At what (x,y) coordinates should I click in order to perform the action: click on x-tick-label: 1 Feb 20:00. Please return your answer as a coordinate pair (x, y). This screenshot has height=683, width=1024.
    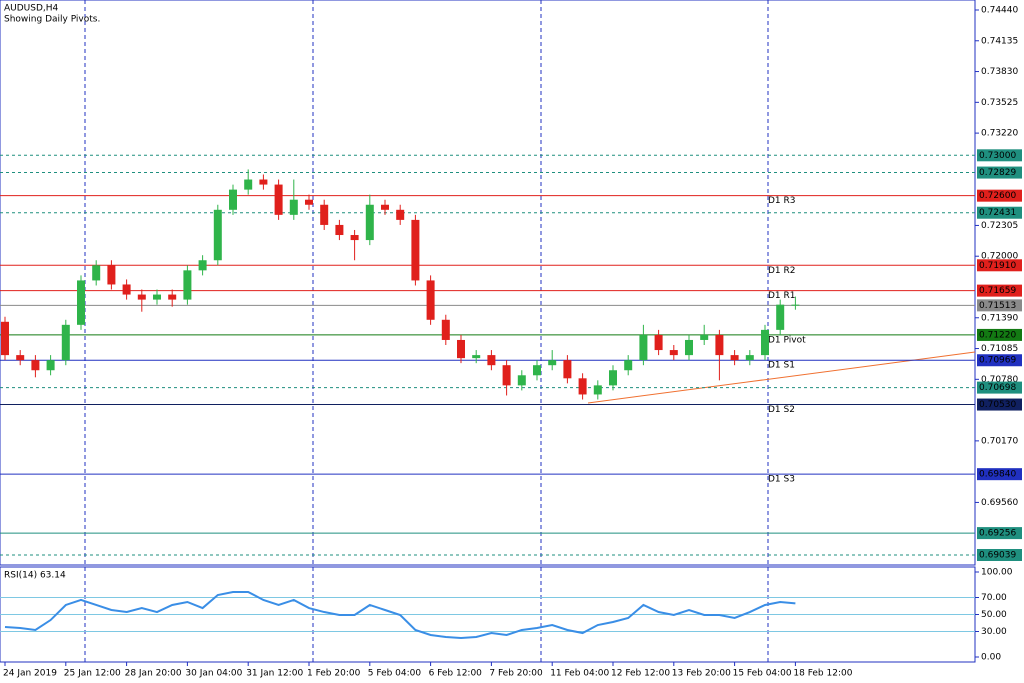
    Looking at the image, I should click on (334, 674).